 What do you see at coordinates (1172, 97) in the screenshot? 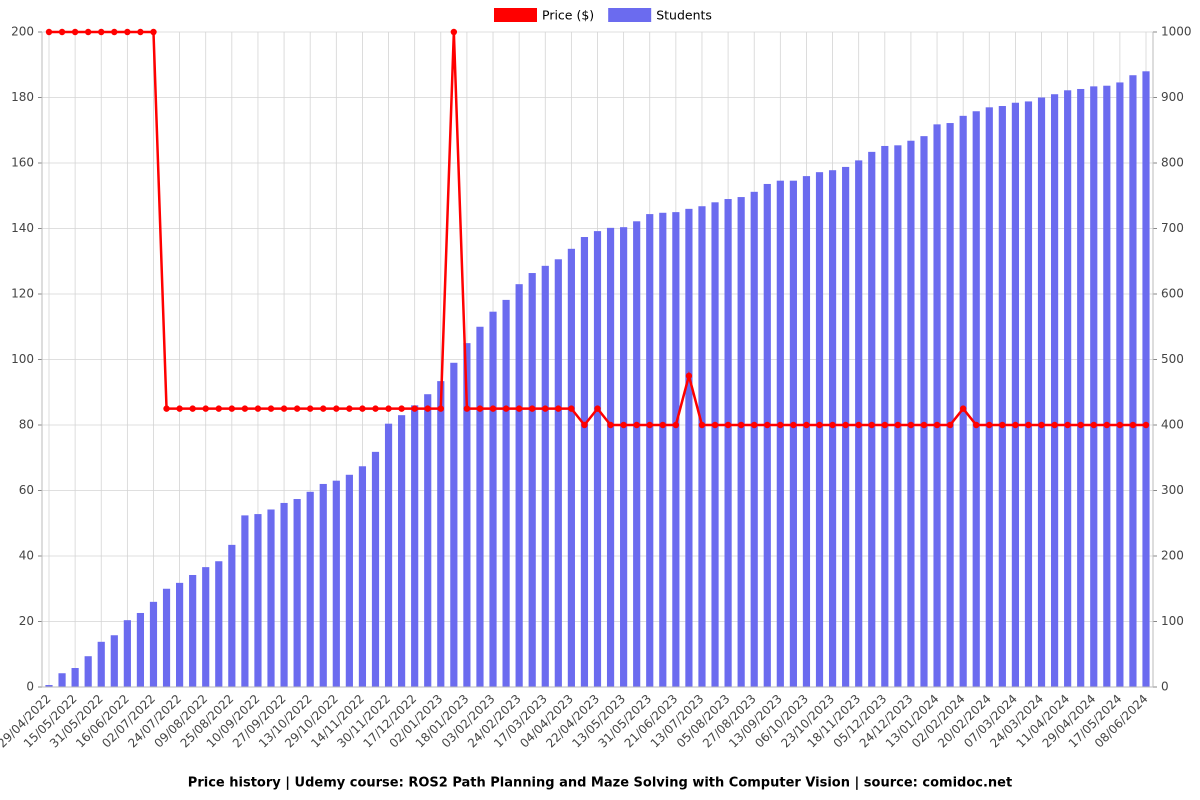
I see `y2-tick-label: 900` at bounding box center [1172, 97].